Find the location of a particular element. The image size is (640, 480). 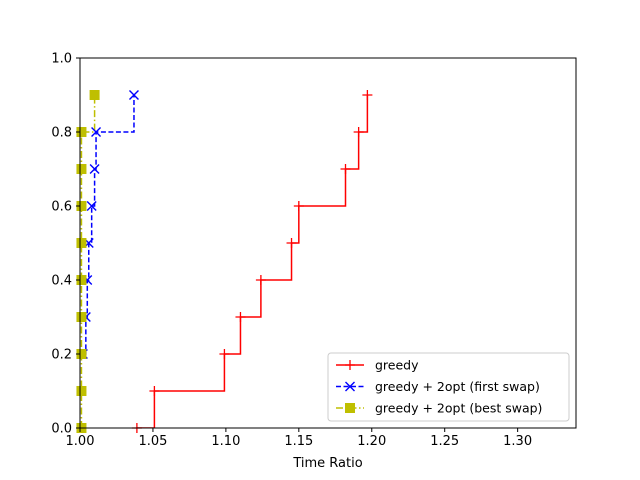

legend-label: greedy + 2opt (best swap) is located at coordinates (458, 408).